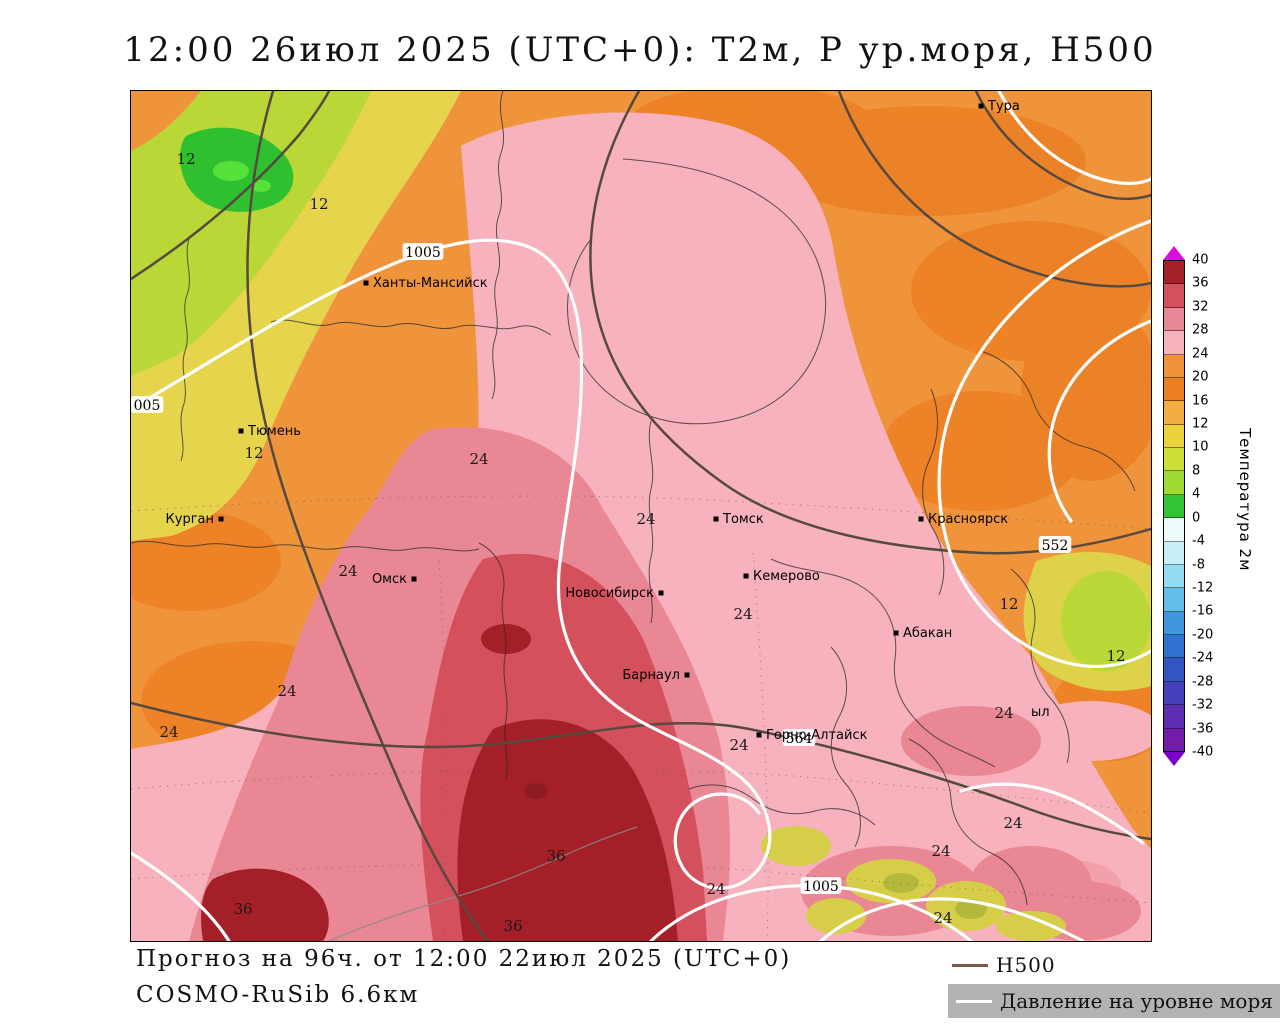  I want to click on temp-region-bright-green, so click(231, 171).